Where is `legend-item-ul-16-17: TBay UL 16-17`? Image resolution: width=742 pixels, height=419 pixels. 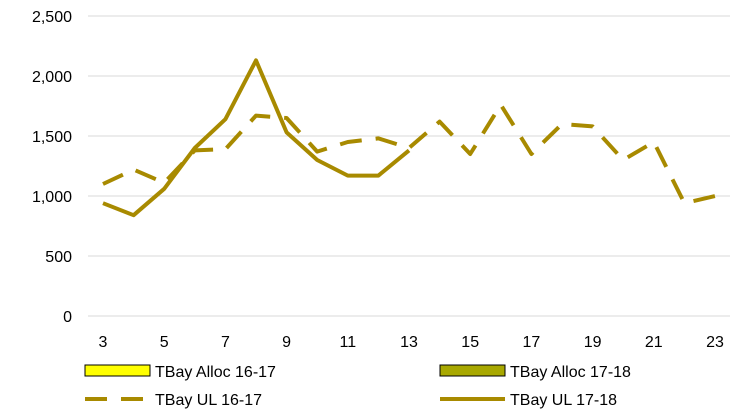
legend-item-ul-16-17: TBay UL 16-17 is located at coordinates (173, 400).